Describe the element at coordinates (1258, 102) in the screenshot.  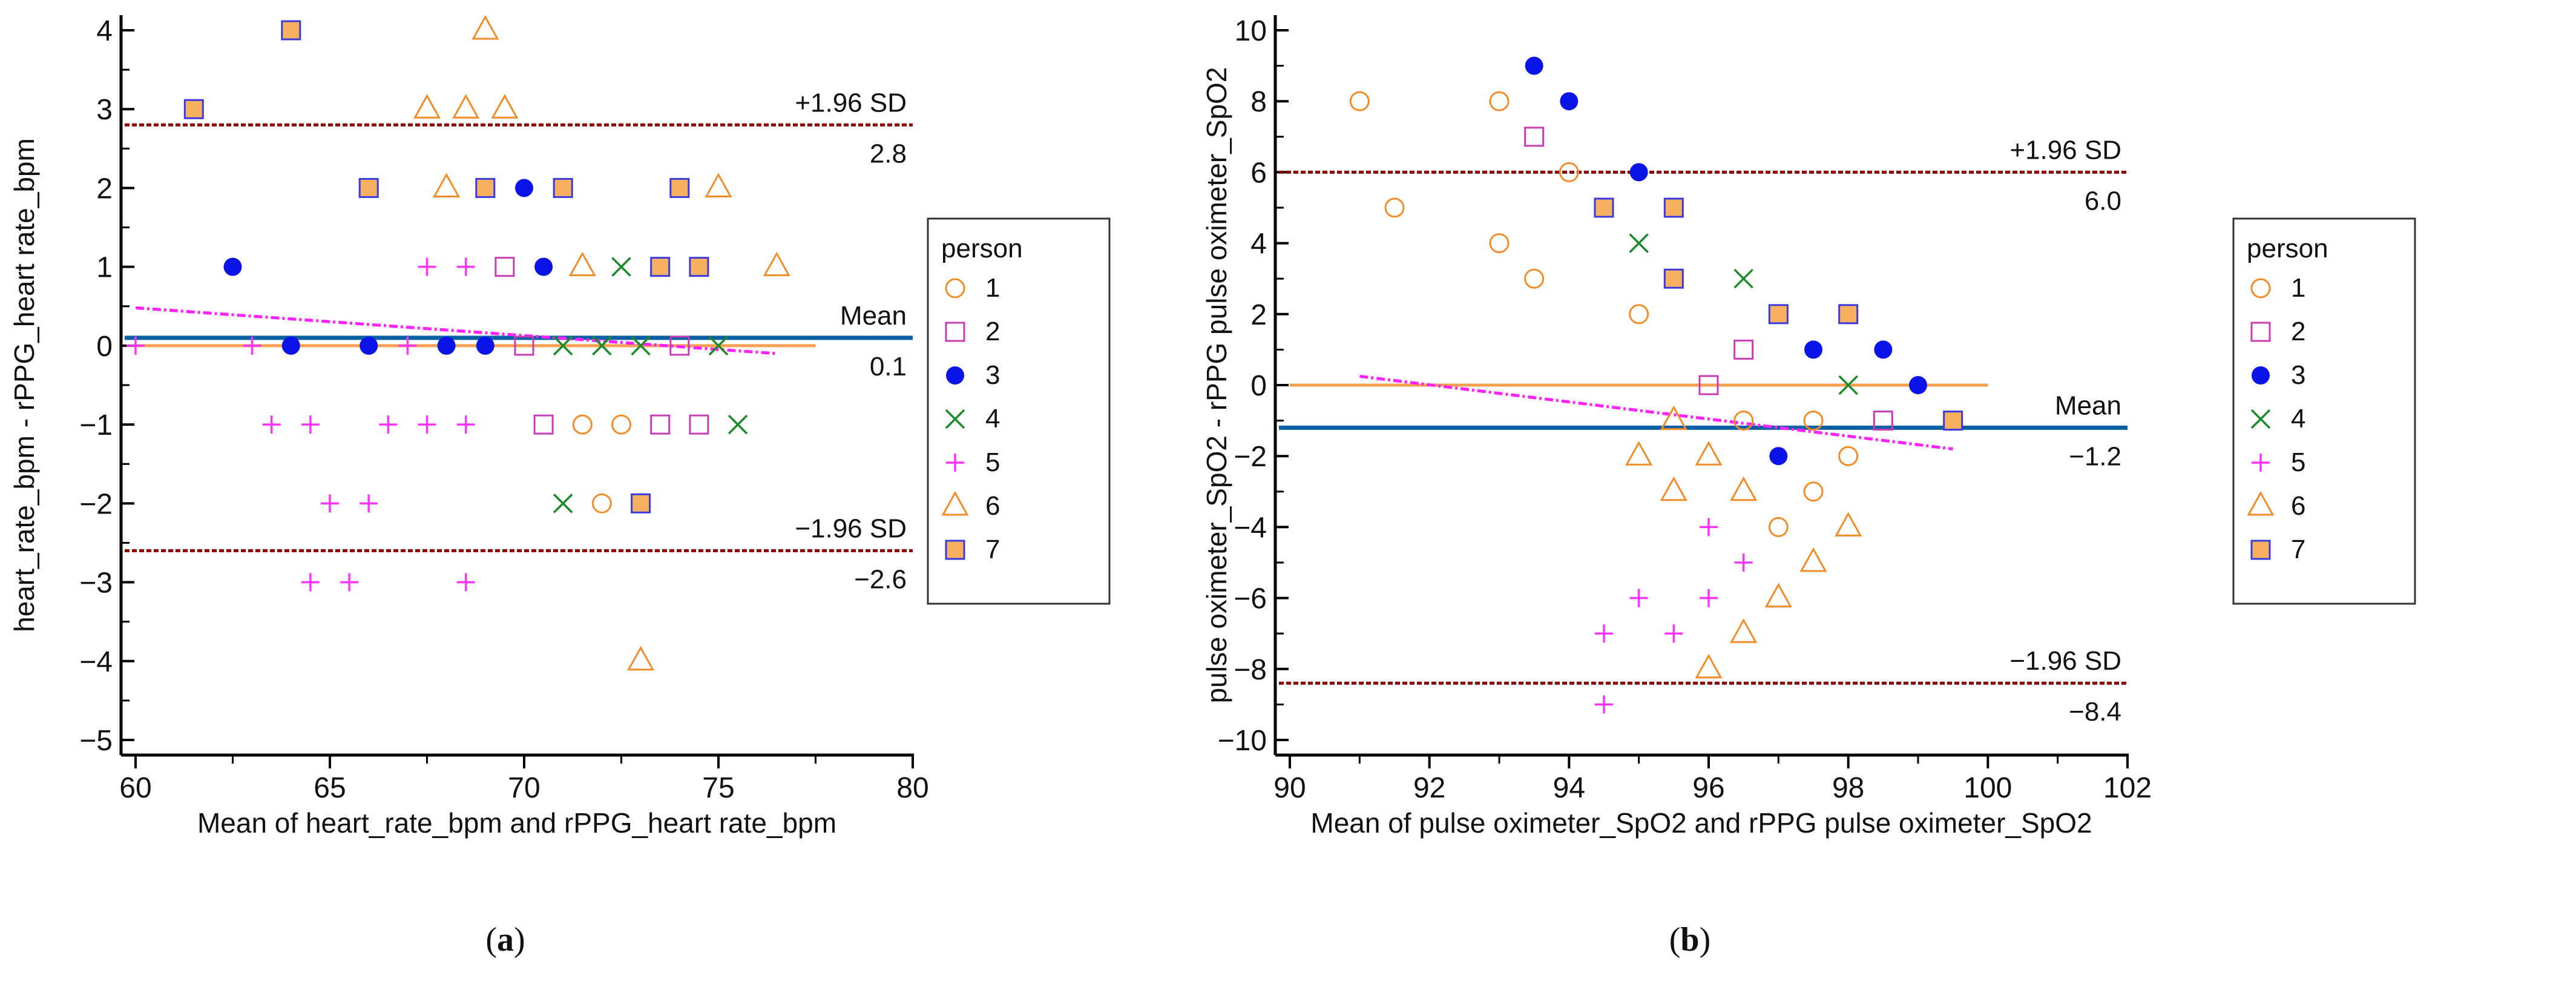
I see `y-tick-label: 8` at that location.